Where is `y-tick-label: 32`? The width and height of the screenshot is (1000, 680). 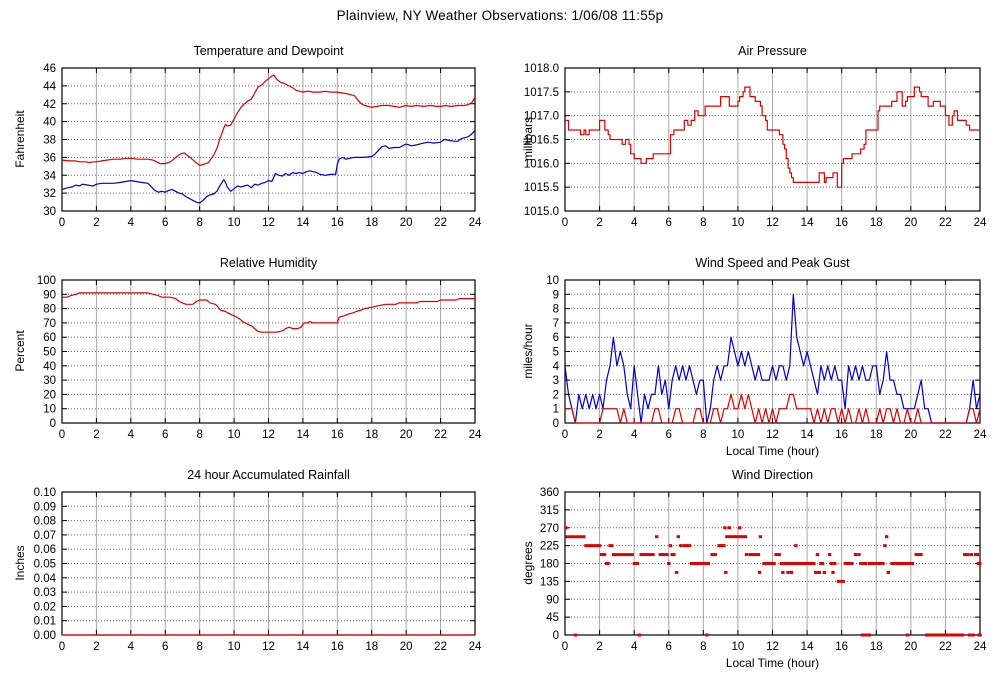 y-tick-label: 32 is located at coordinates (49, 194).